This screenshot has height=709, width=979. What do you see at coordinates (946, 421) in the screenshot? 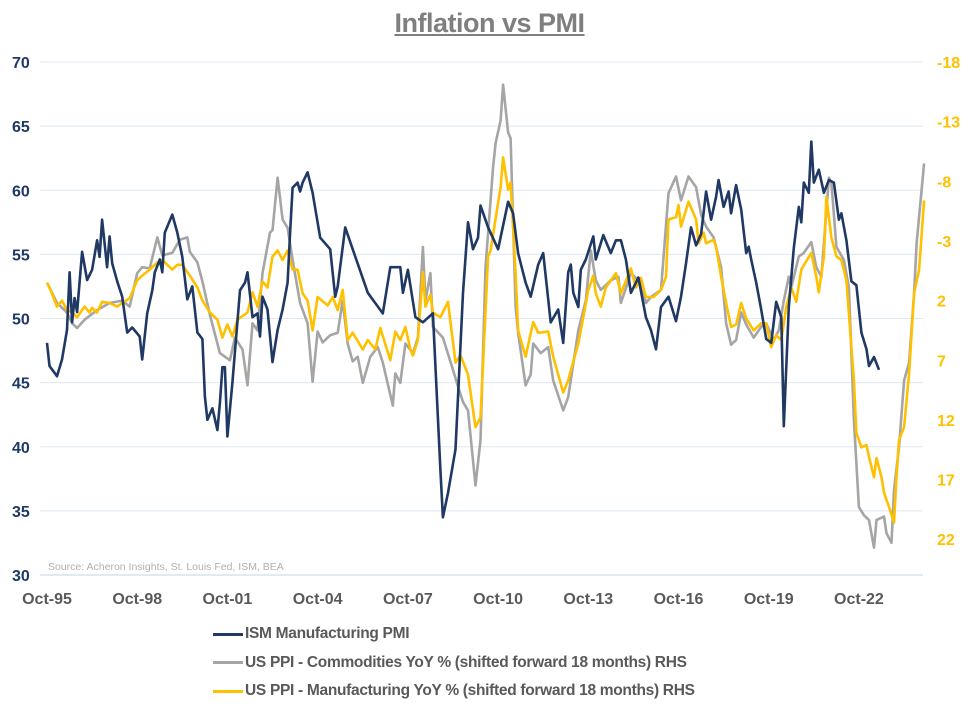
I see `right-axis-tick-label: 12` at bounding box center [946, 421].